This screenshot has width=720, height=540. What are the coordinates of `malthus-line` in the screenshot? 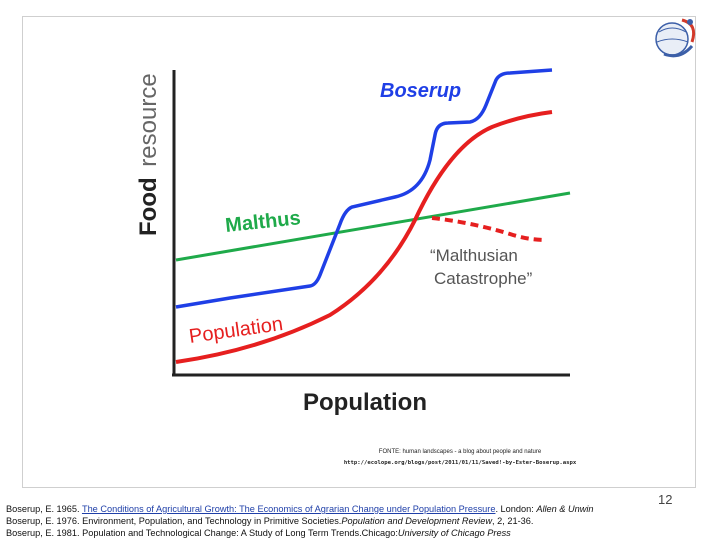 It's located at (373, 226).